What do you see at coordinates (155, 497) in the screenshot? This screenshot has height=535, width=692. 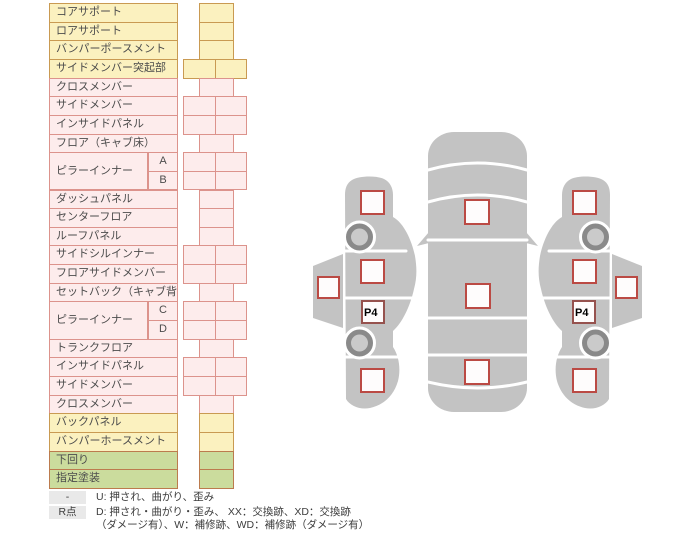 I see `legend-text: U: 押され、曲がり、歪み` at bounding box center [155, 497].